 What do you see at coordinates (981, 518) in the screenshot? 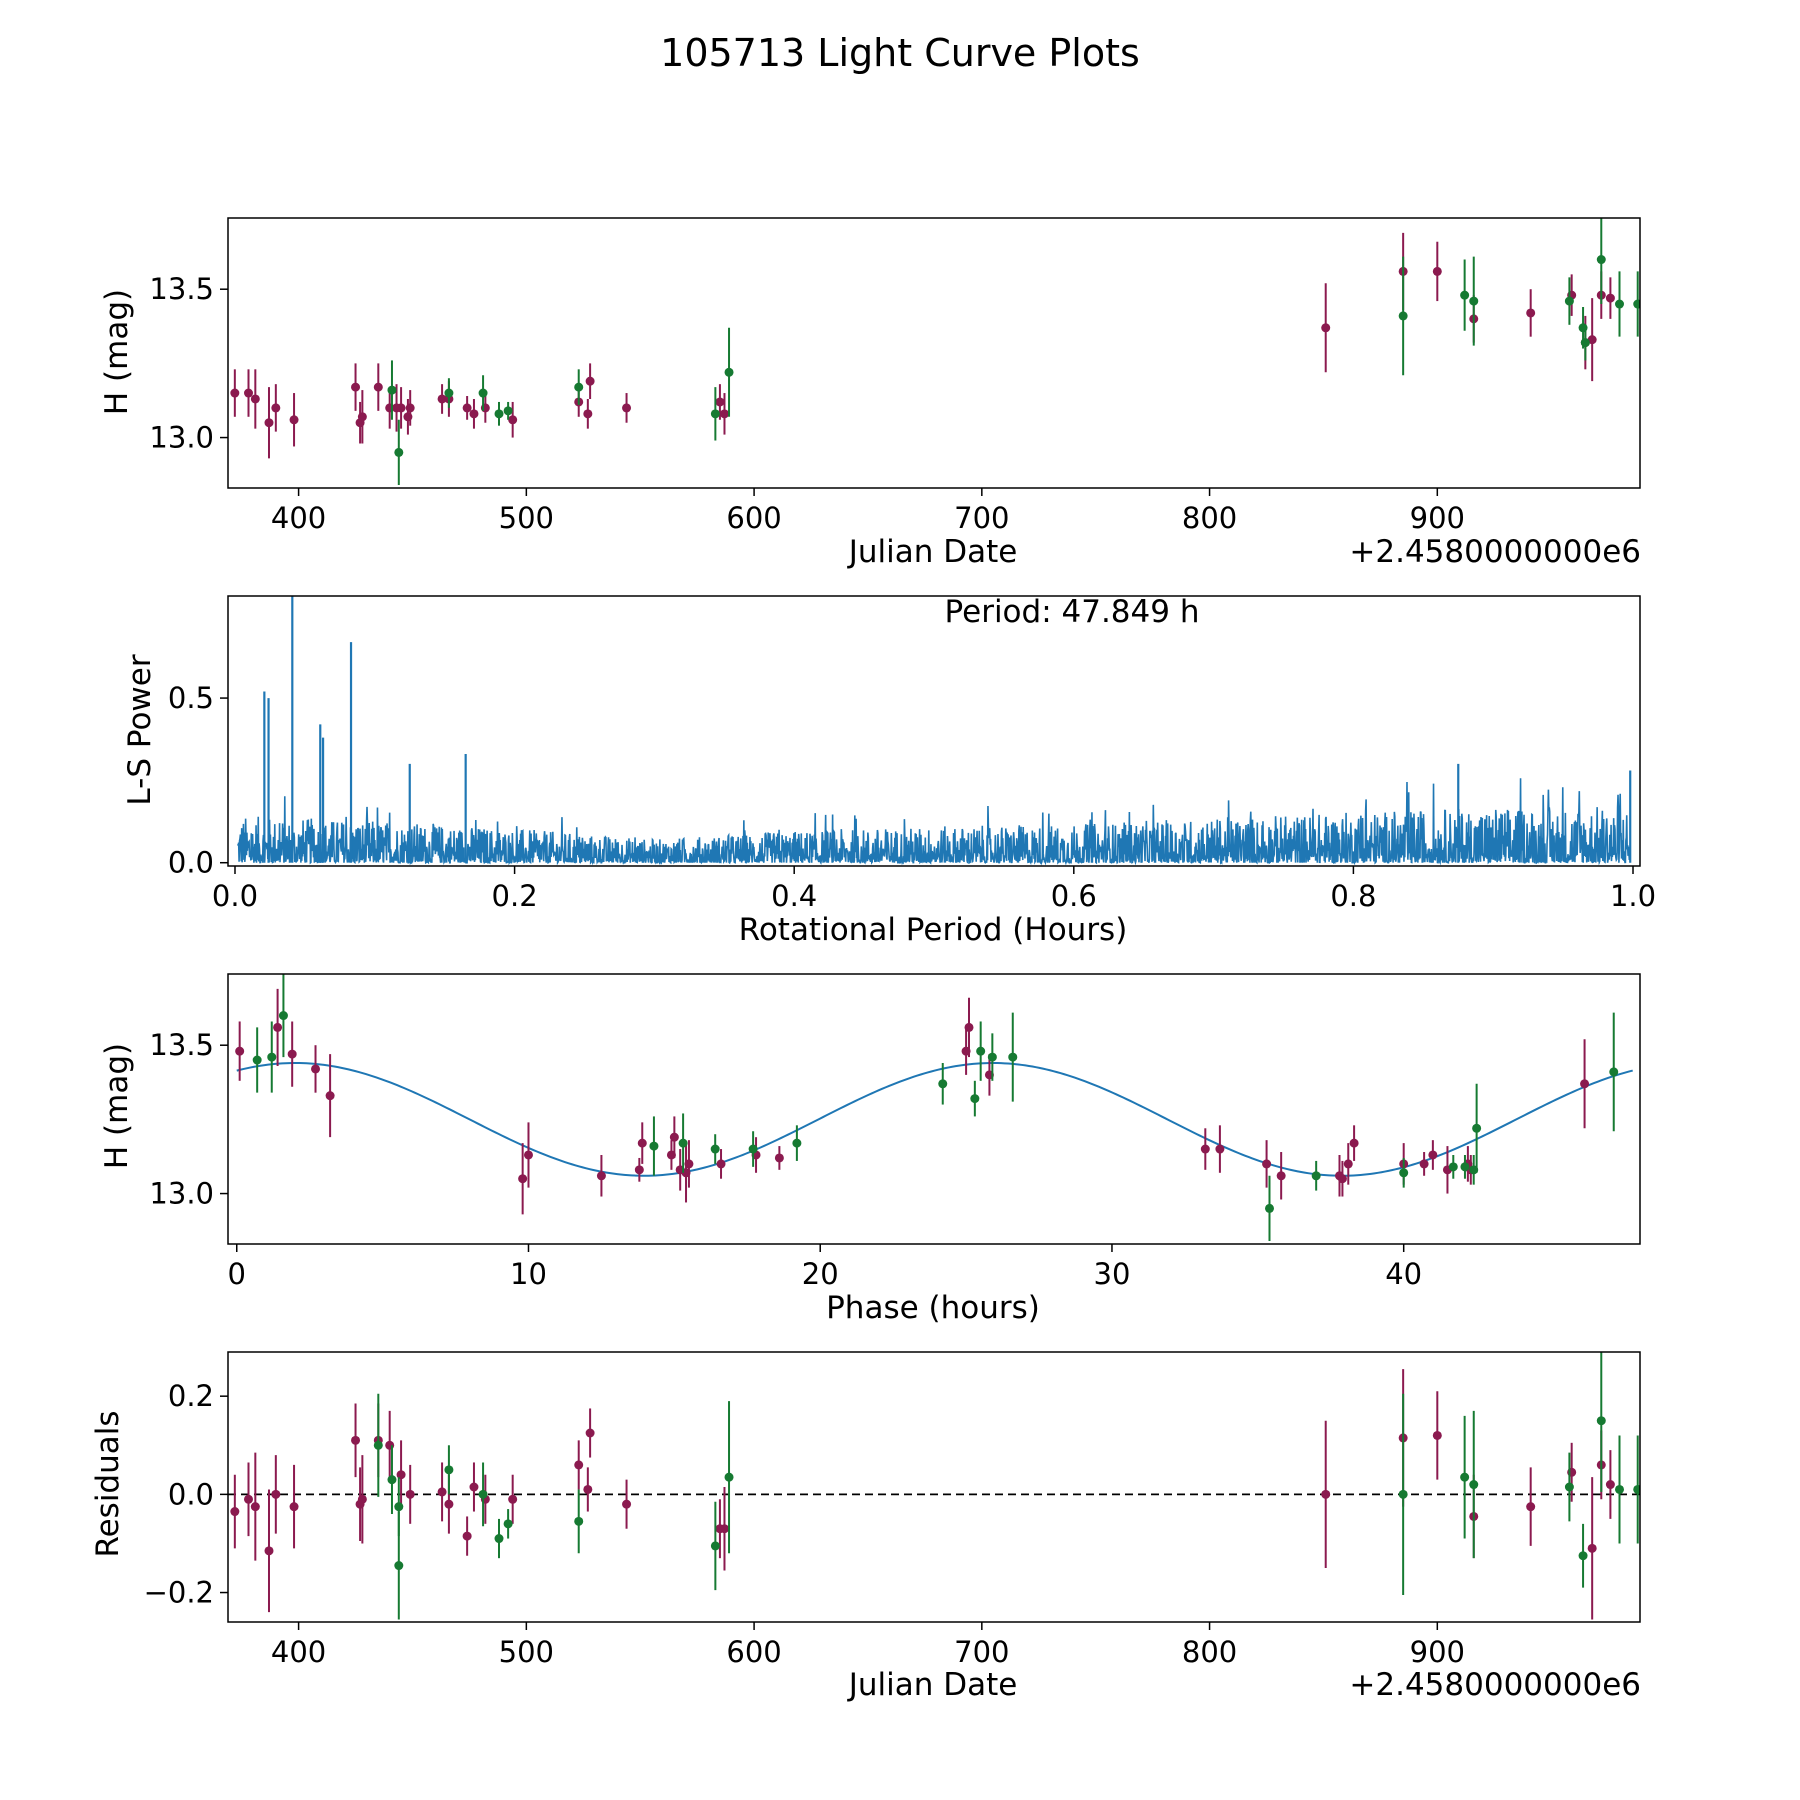
I see `raw-xtick-label: 700` at bounding box center [981, 518].